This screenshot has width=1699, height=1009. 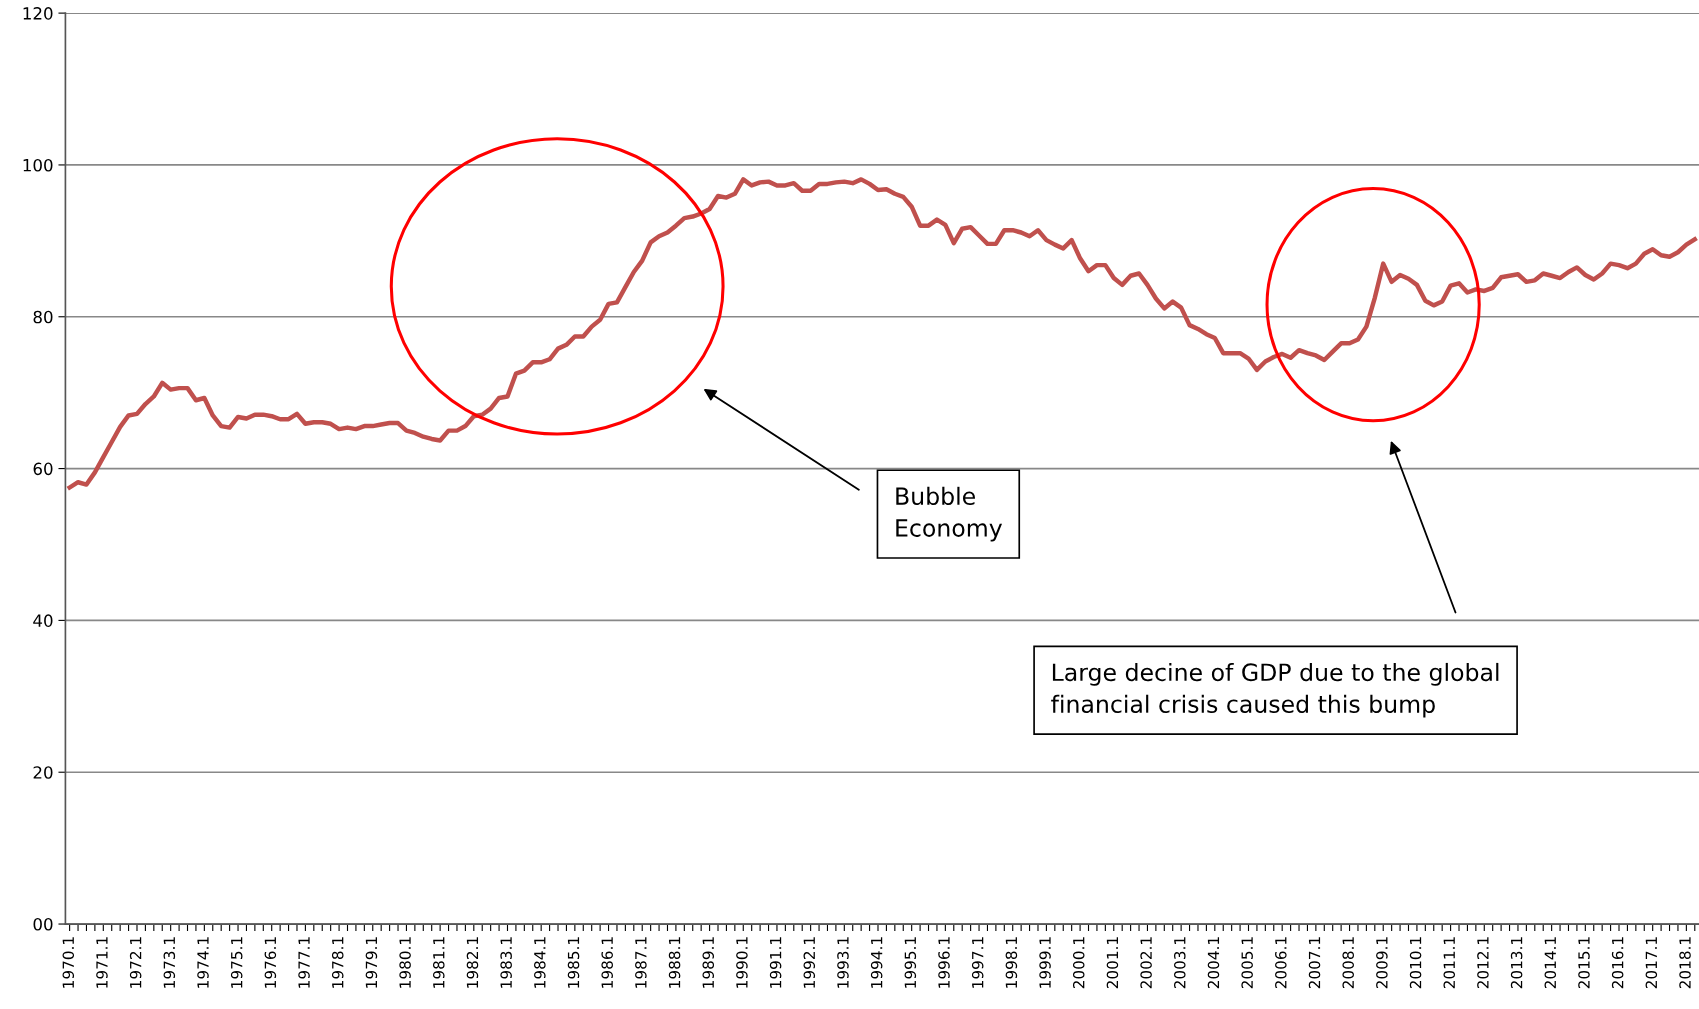 I want to click on x-tick-label: 2000.1, so click(x=1078, y=963).